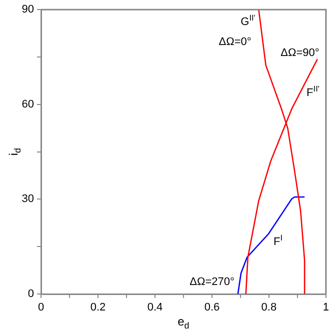  I want to click on annotation: ΔΩ=90°, so click(300, 53).